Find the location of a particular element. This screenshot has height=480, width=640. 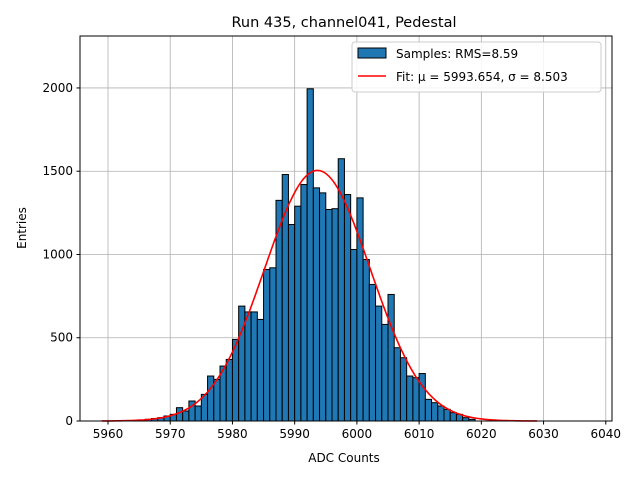

y-tick-label: 0 is located at coordinates (69, 421).